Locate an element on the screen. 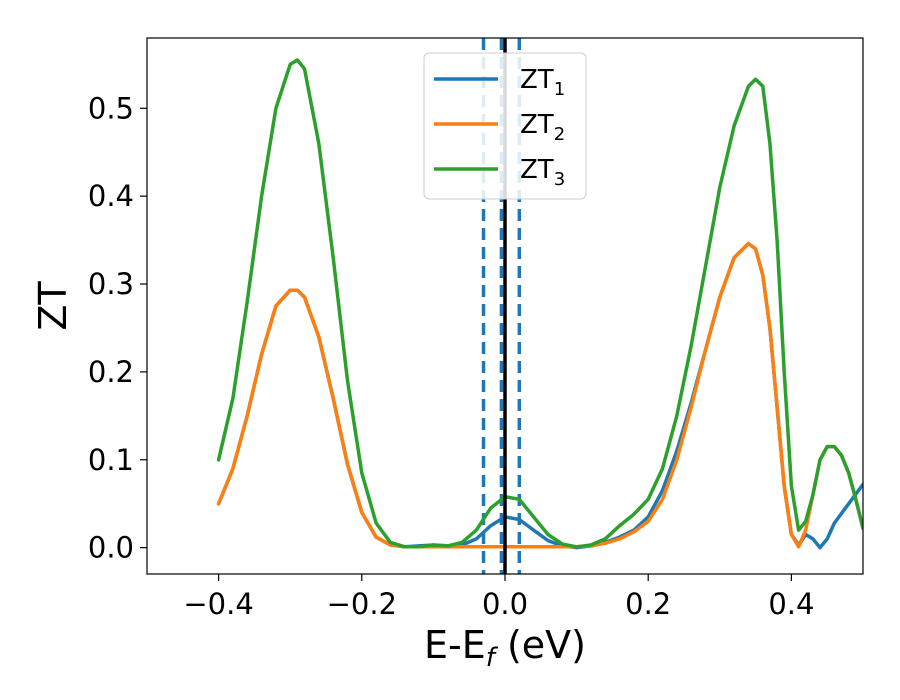 This screenshot has width=900, height=700. y-tick-label: 0.4 is located at coordinates (111, 196).